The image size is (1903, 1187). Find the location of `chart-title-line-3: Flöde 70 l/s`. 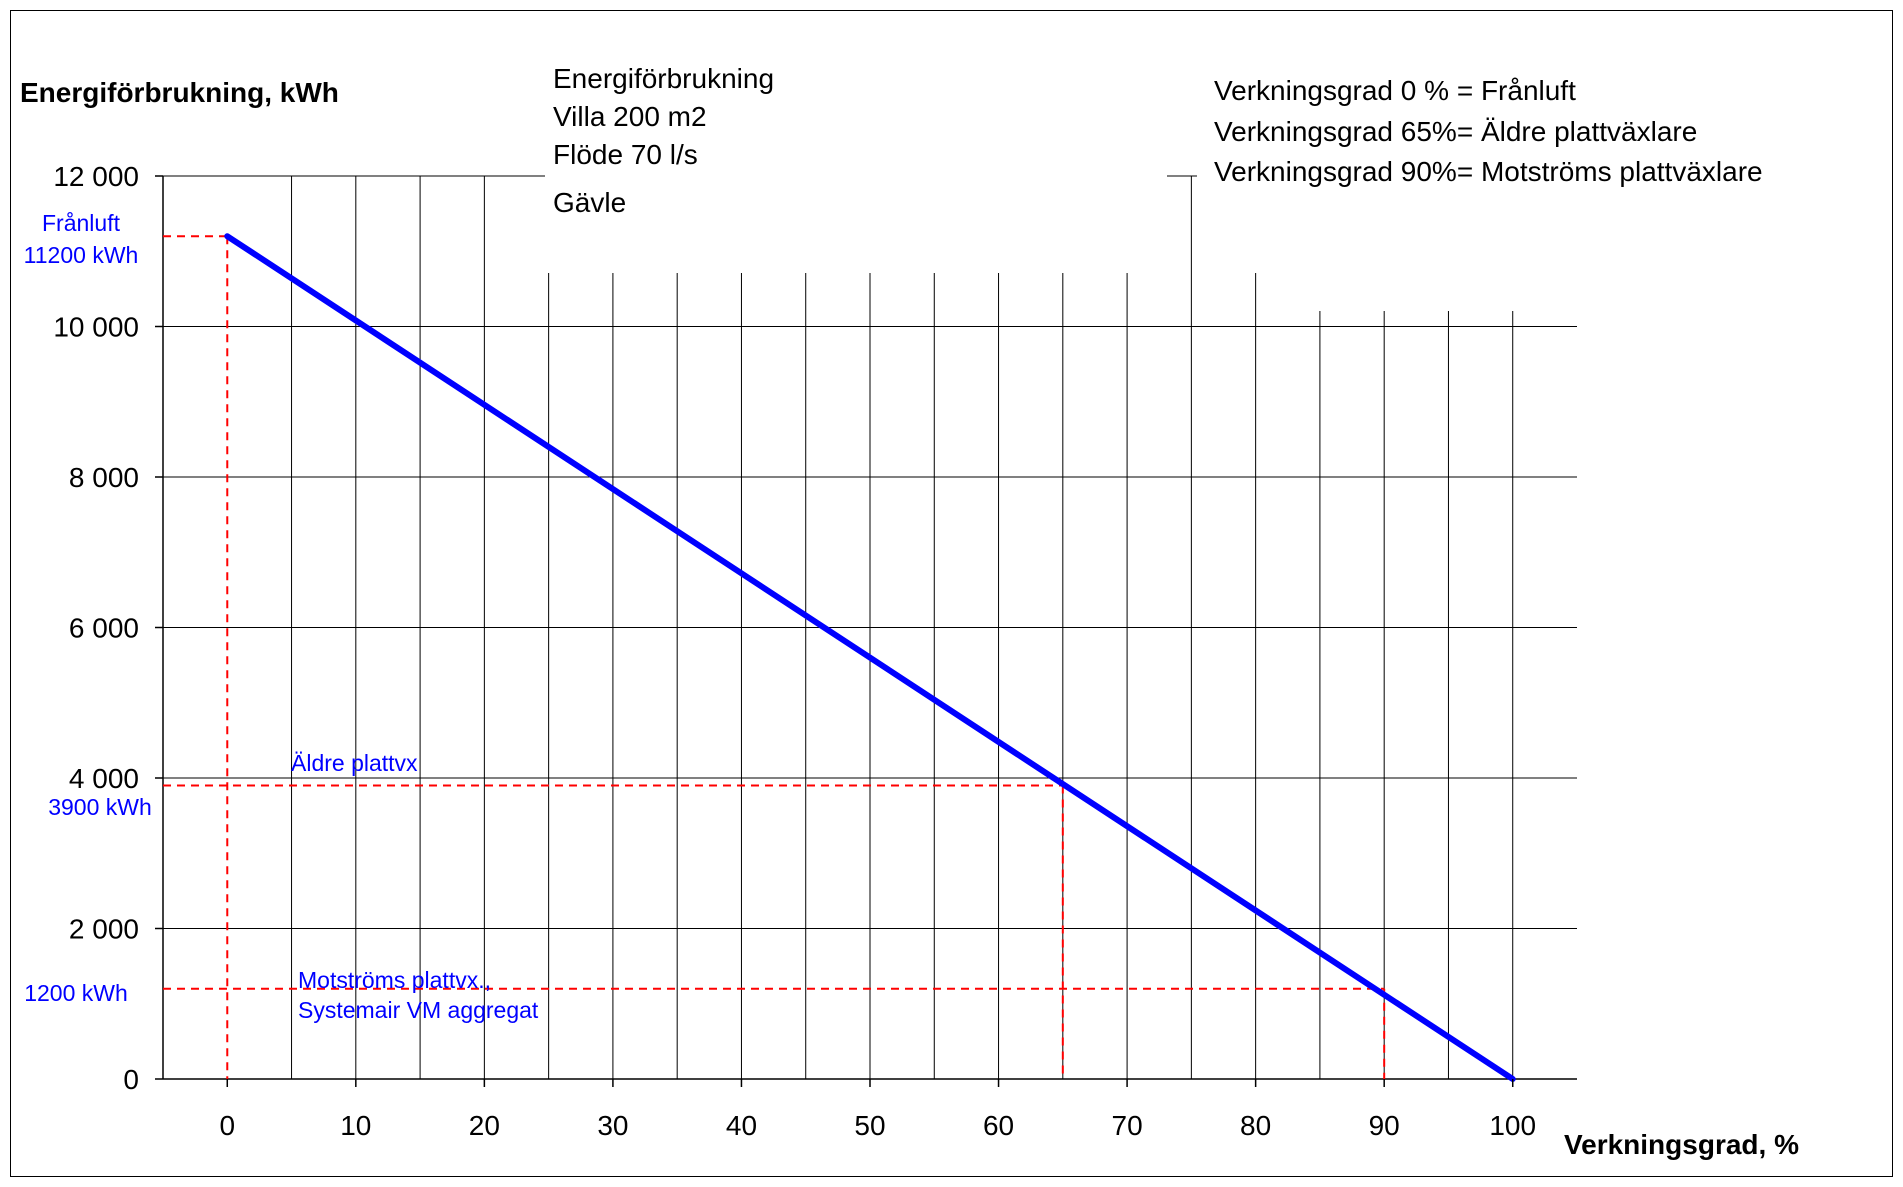

chart-title-line-3: Flöde 70 l/s is located at coordinates (625, 154).